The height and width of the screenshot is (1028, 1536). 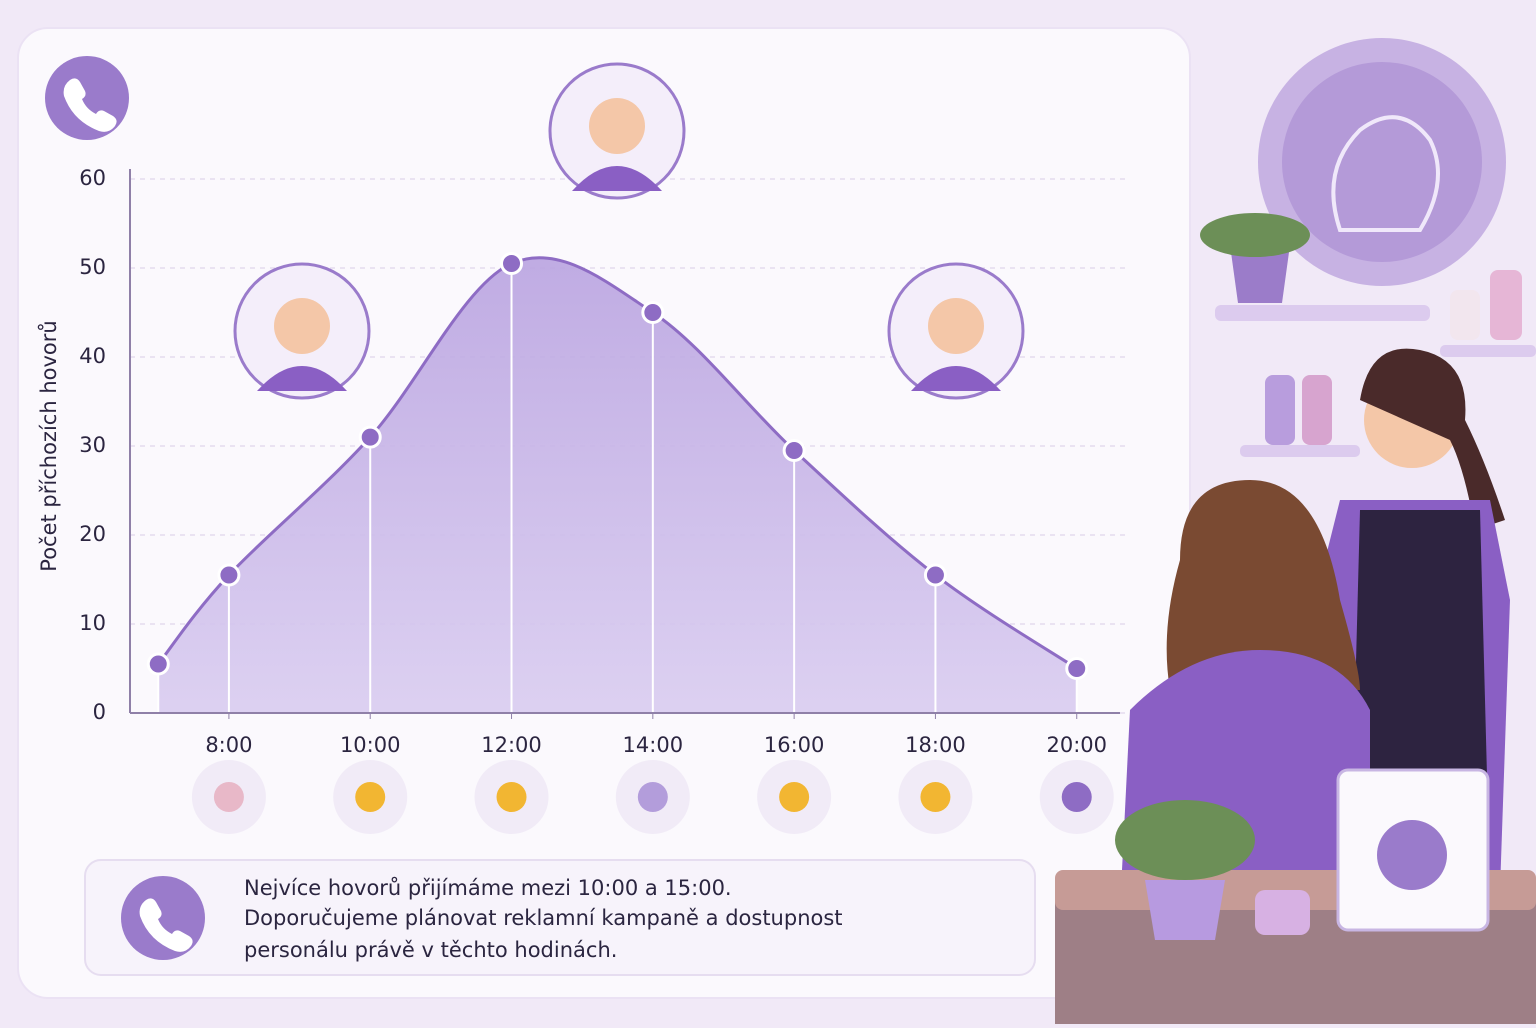 I want to click on phone-badge, so click(x=87, y=98).